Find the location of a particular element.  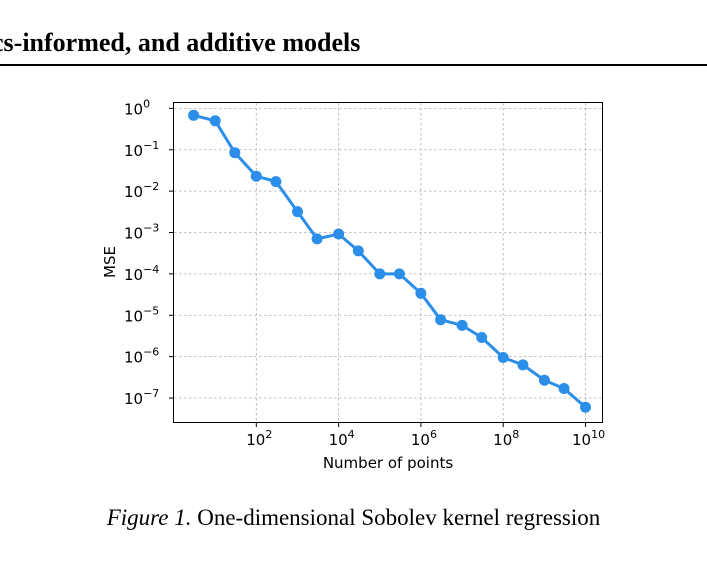

x-tick-exponent: 4 is located at coordinates (351, 434).